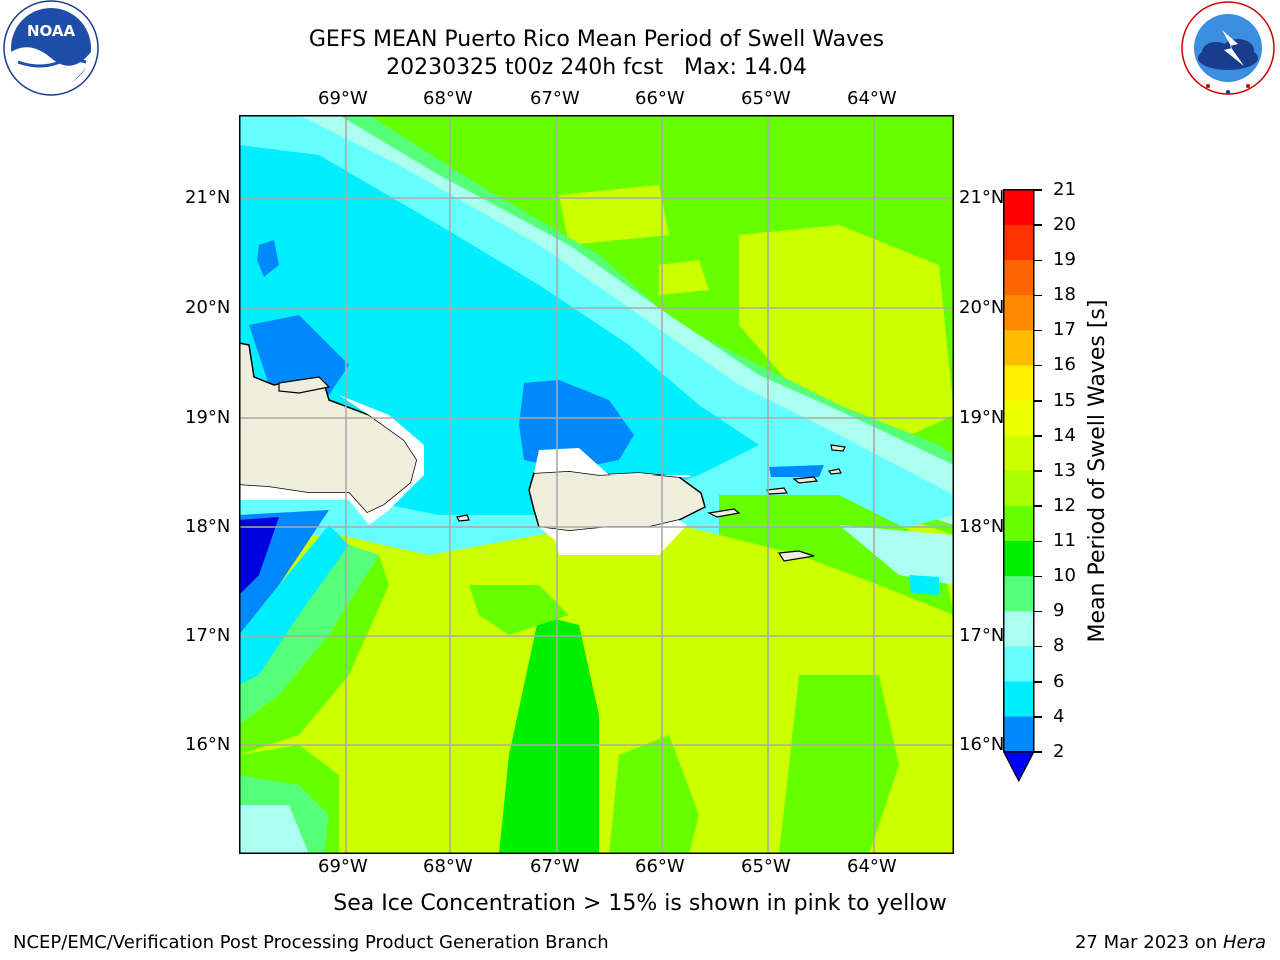 Image resolution: width=1280 pixels, height=960 pixels. Describe the element at coordinates (343, 866) in the screenshot. I see `lon-label-bottom-69w: 69°W` at that location.